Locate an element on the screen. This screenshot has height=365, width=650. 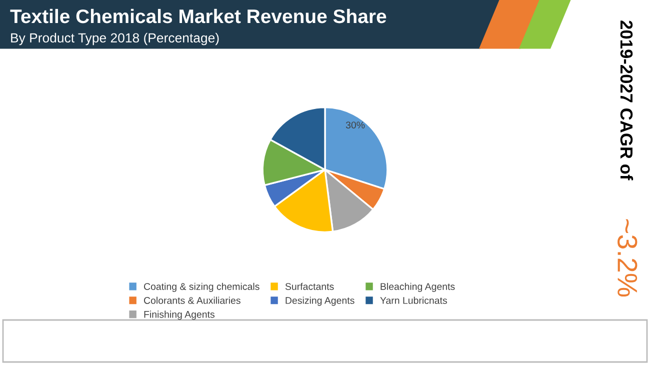
legend-label: Yarn Lubricnats is located at coordinates (413, 300).